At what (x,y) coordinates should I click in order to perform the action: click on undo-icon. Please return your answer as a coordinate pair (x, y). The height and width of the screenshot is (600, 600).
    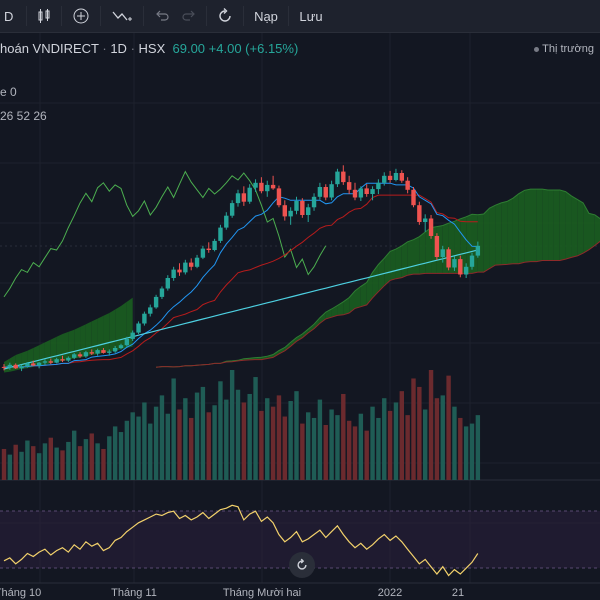
    Looking at the image, I should click on (162, 16).